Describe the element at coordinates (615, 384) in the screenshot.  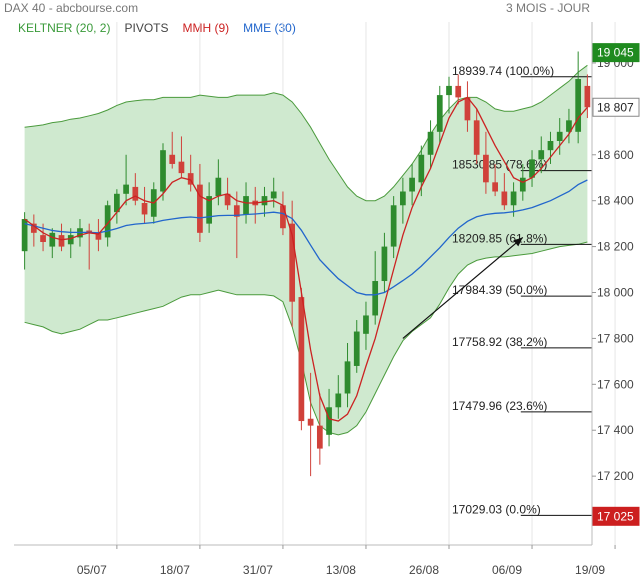
I see `y-tick-label: 17 600` at that location.